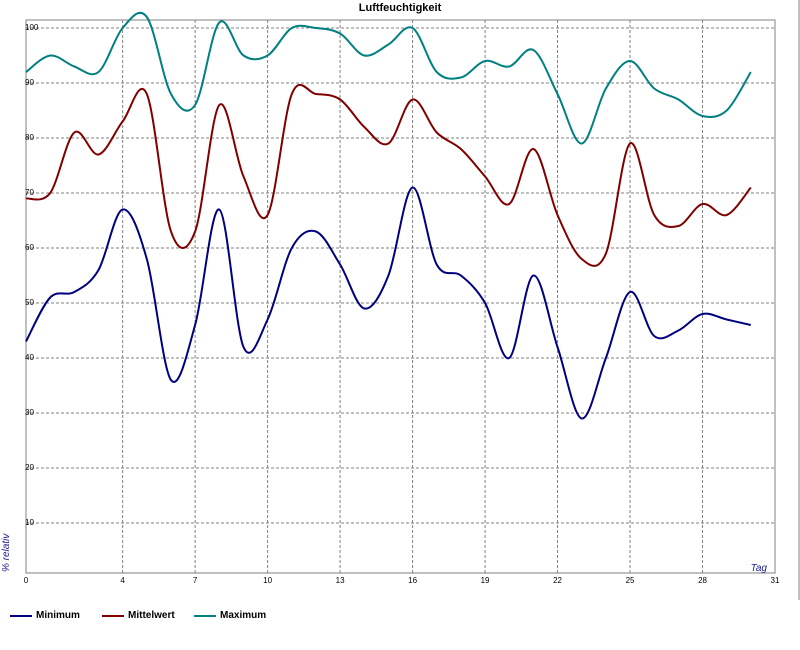  I want to click on legend-swatch-mittelwert, so click(113, 615).